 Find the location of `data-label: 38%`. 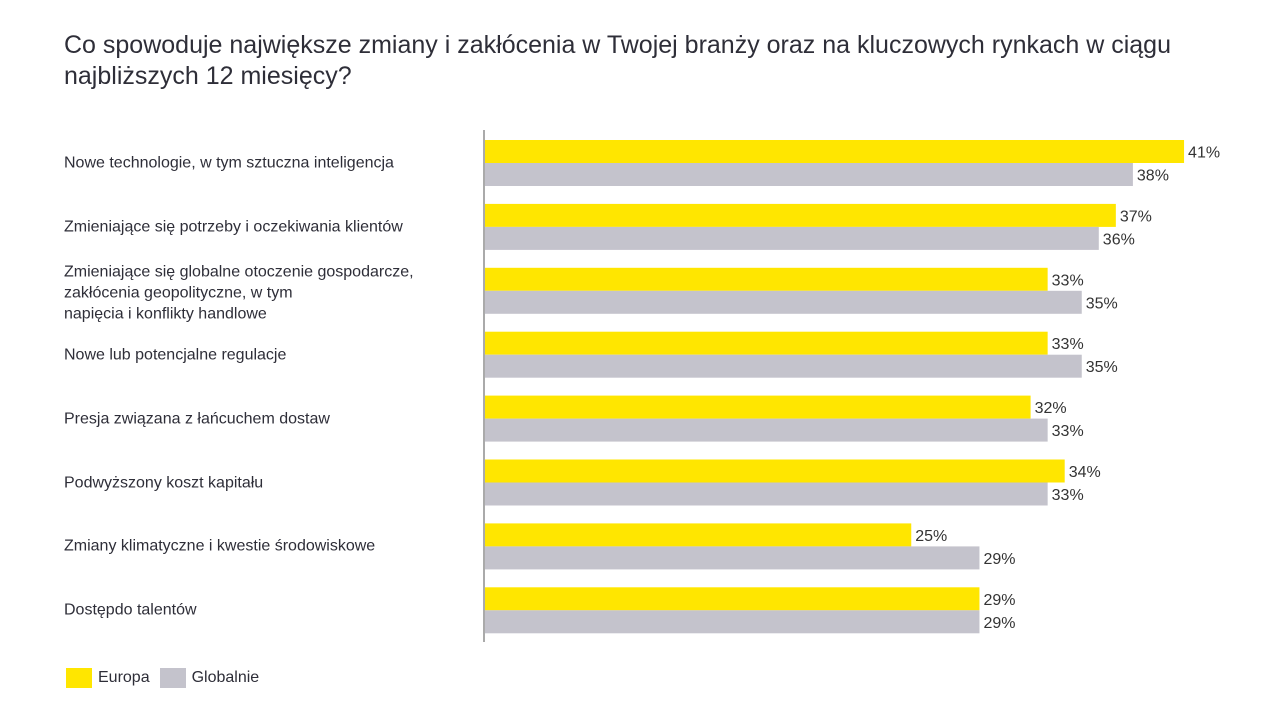

data-label: 38% is located at coordinates (1153, 176).